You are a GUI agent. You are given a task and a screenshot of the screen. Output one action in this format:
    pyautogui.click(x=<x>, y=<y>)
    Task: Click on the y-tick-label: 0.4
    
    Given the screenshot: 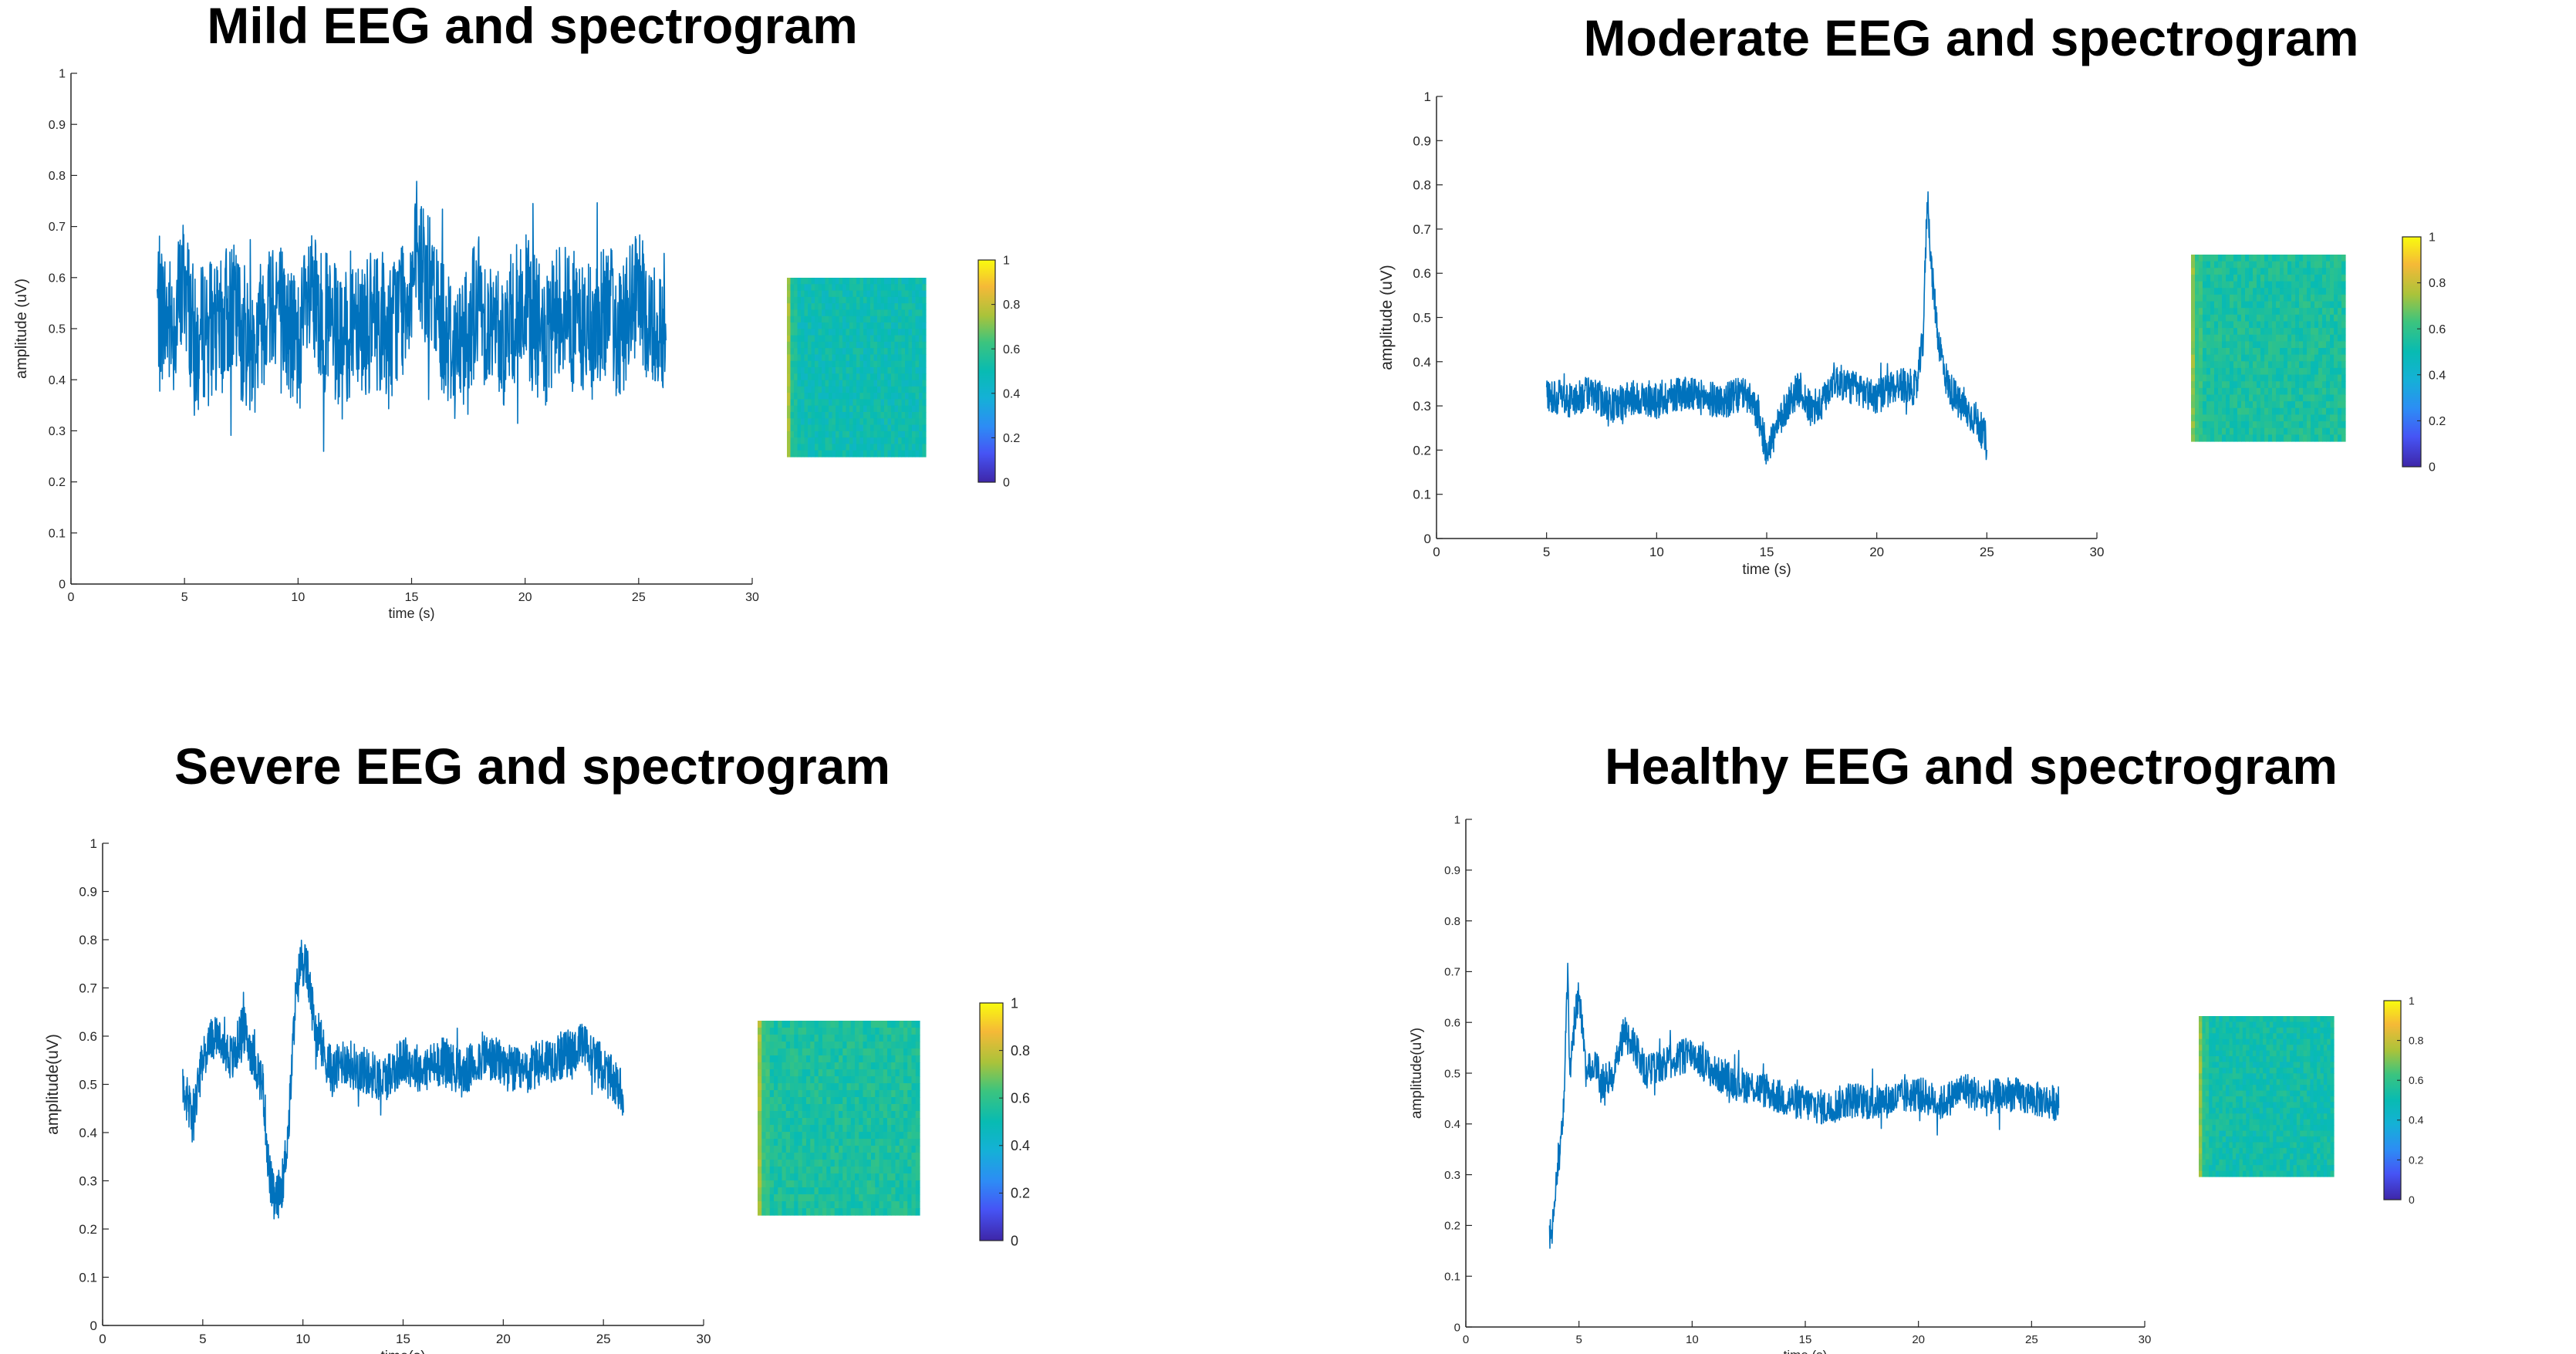 What is the action you would take?
    pyautogui.click(x=1422, y=362)
    